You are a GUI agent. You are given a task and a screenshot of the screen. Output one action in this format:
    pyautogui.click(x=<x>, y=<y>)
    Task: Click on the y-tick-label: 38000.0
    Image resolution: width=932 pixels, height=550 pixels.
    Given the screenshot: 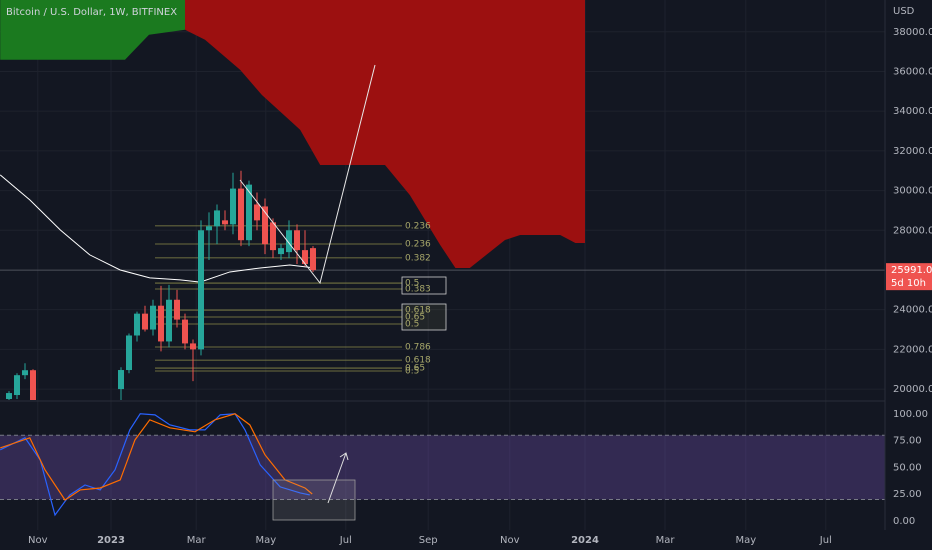 What is the action you would take?
    pyautogui.click(x=912, y=32)
    